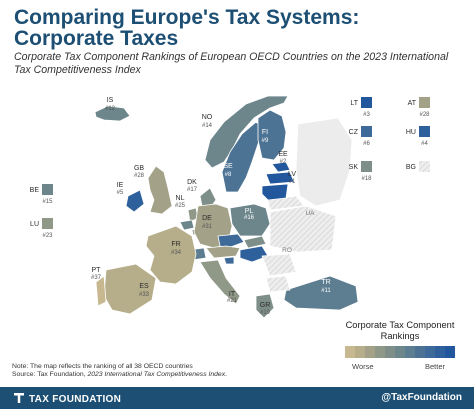  I want to click on footer-brand: TAX FOUNDATION, so click(67, 398).